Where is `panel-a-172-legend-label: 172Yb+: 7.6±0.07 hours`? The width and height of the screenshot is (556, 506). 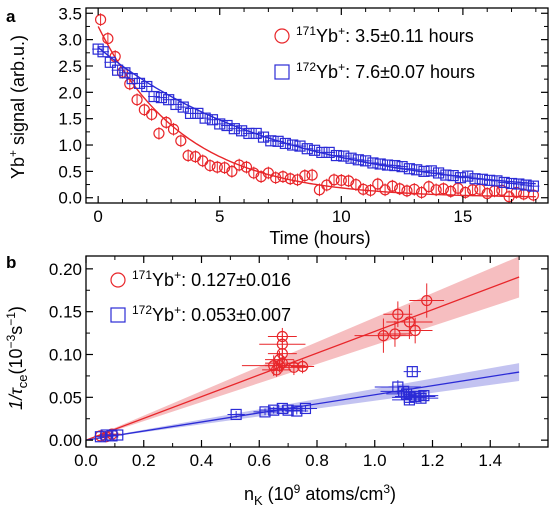 panel-a-172-legend-label: 172Yb+: 7.6±0.07 hours is located at coordinates (385, 71).